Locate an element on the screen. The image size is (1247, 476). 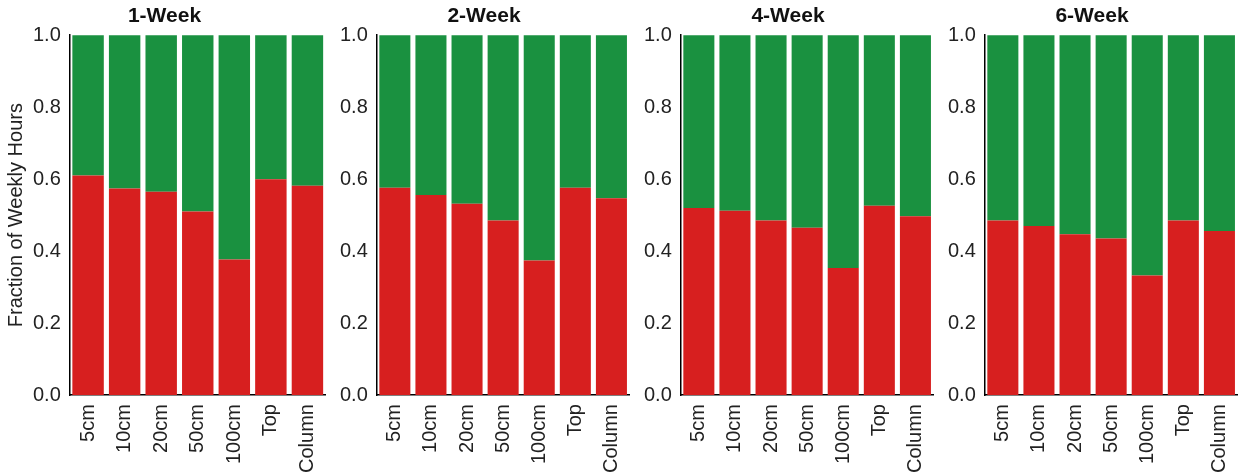
chart-title: 2-Week is located at coordinates (484, 15).